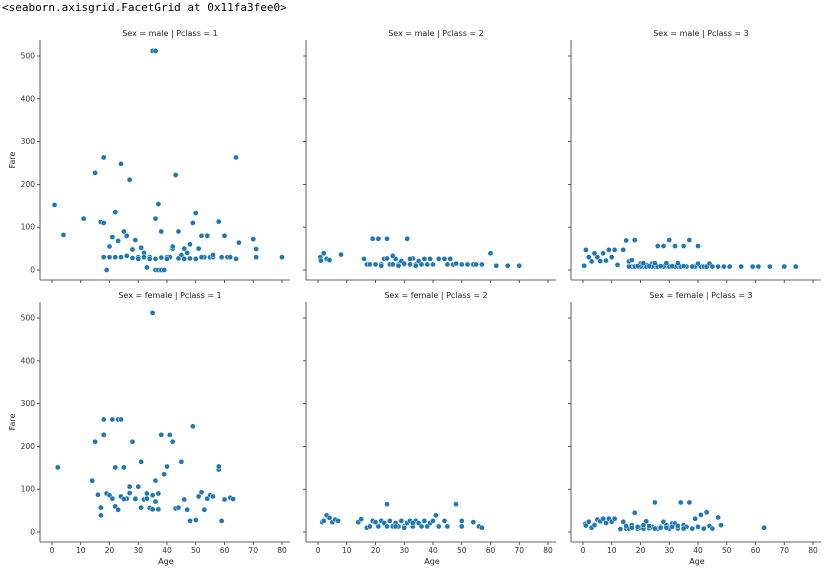 Image resolution: width=840 pixels, height=585 pixels. Describe the element at coordinates (429, 156) in the screenshot. I see `facet-panel-2: Sex = male | Pclass = 2` at that location.